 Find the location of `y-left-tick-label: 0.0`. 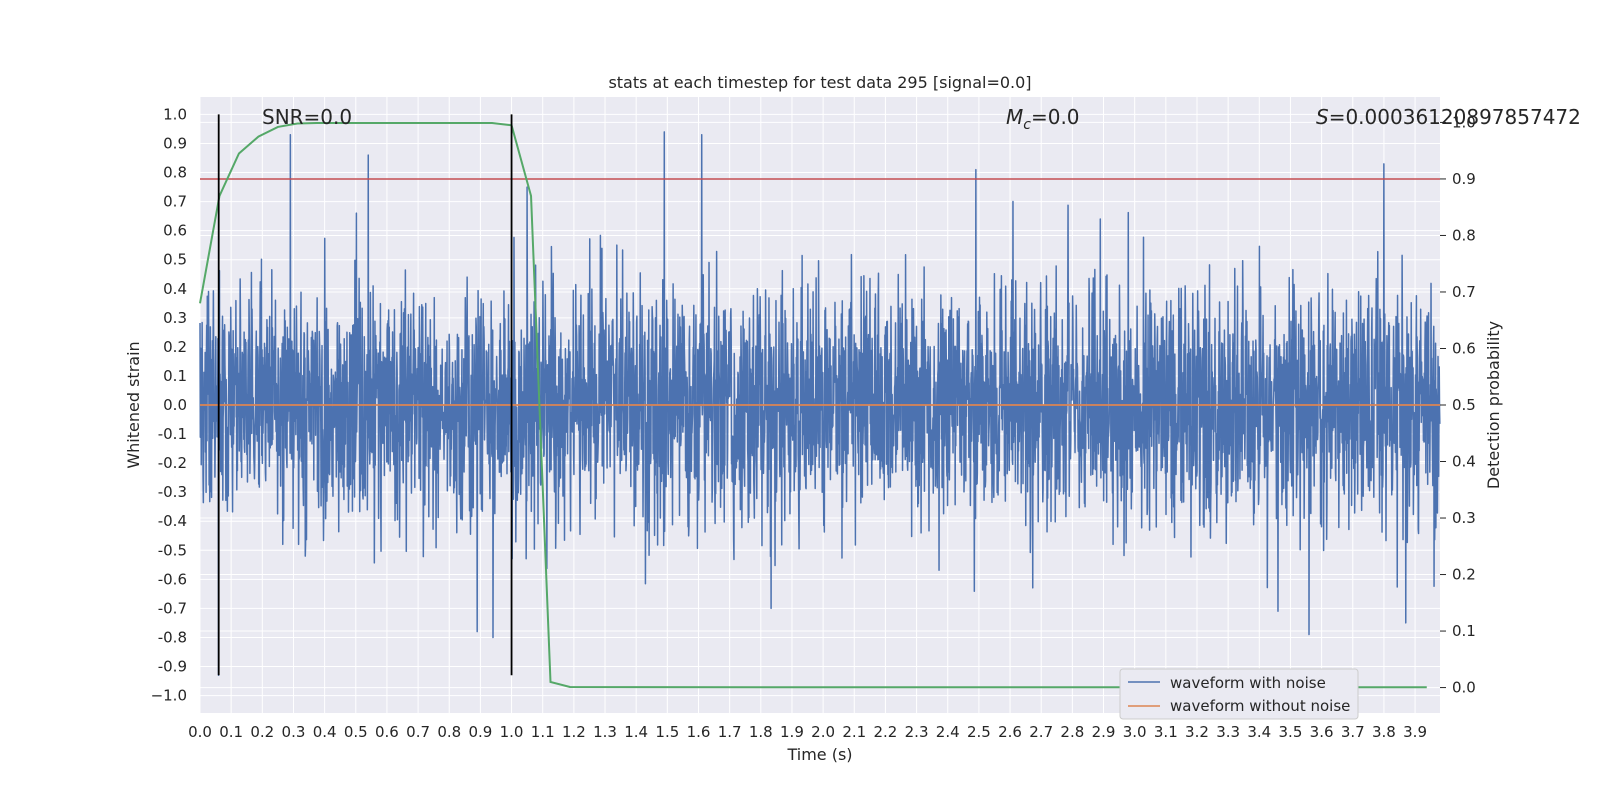

y-left-tick-label: 0.0 is located at coordinates (175, 405).